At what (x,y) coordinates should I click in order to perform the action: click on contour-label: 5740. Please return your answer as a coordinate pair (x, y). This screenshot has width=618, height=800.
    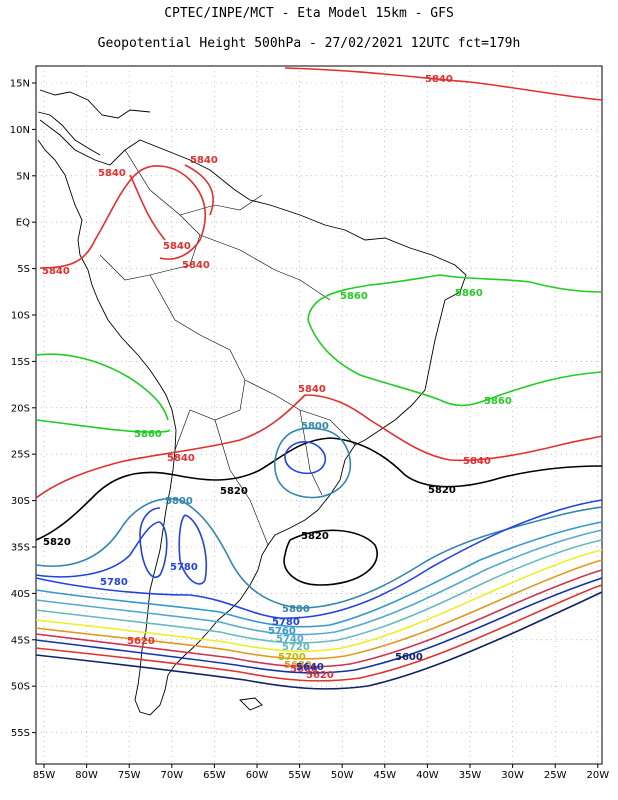
    Looking at the image, I should click on (290, 639).